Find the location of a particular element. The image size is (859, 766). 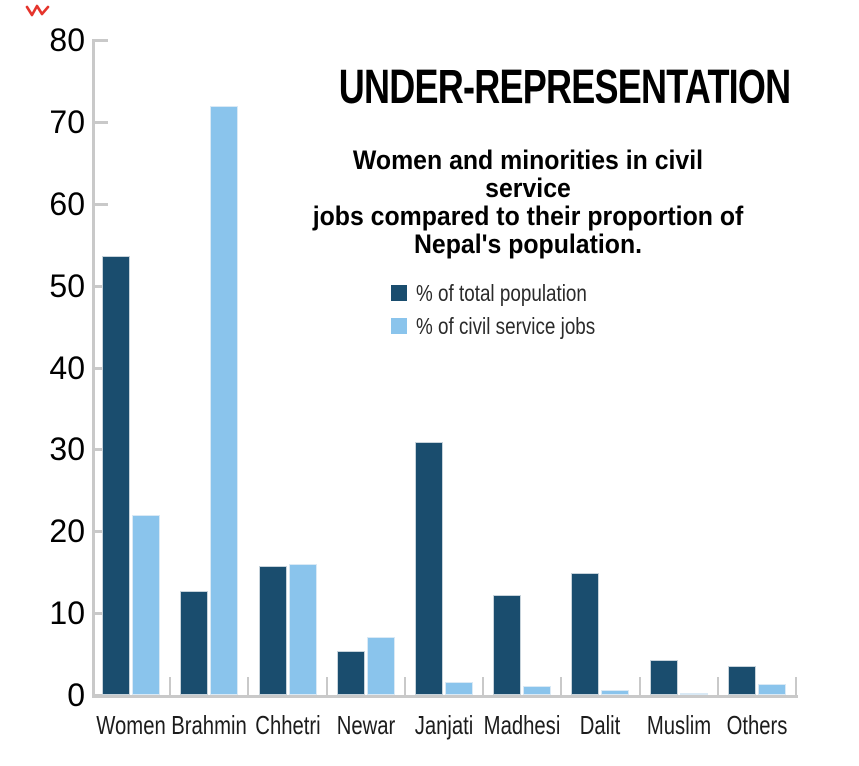

y-axis-tick-label: 70 is located at coordinates (67, 121).